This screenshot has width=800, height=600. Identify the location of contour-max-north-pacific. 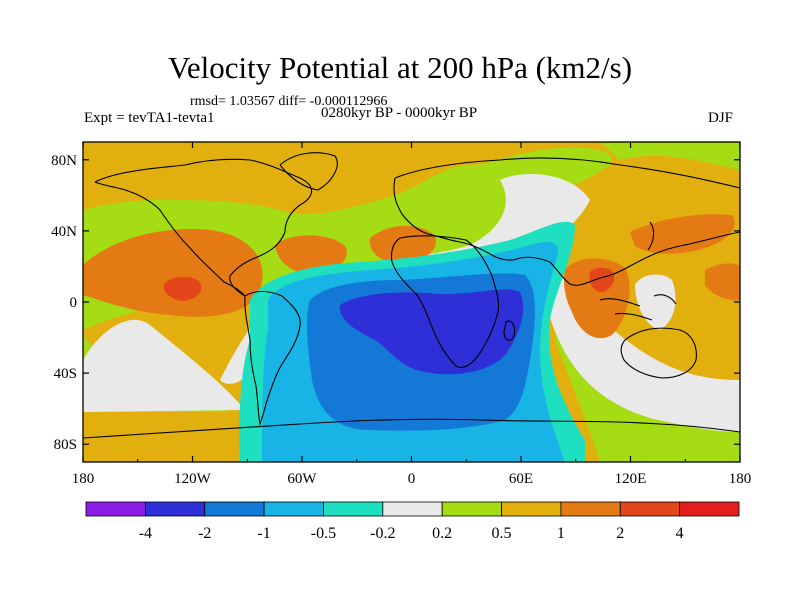
(682, 234).